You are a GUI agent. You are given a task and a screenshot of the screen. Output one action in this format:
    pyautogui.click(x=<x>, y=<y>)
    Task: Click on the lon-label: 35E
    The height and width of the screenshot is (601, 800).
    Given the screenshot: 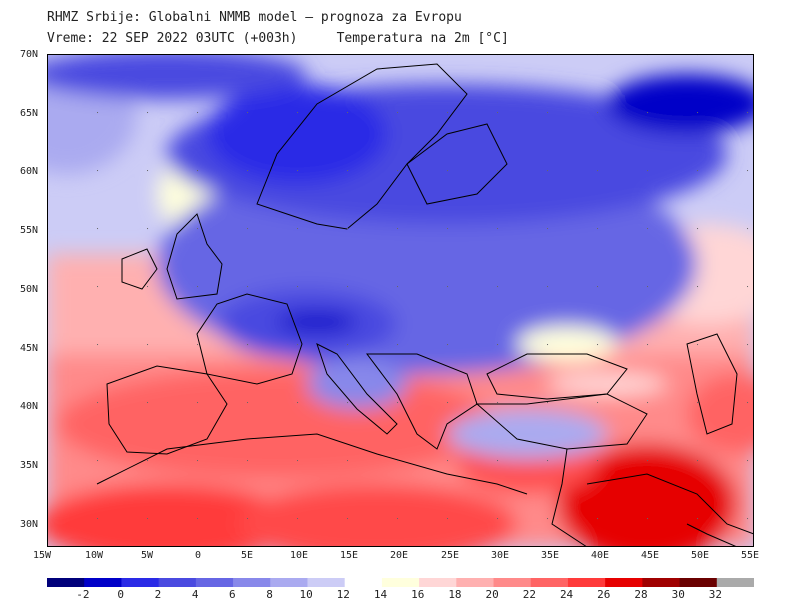 What is the action you would take?
    pyautogui.click(x=550, y=555)
    